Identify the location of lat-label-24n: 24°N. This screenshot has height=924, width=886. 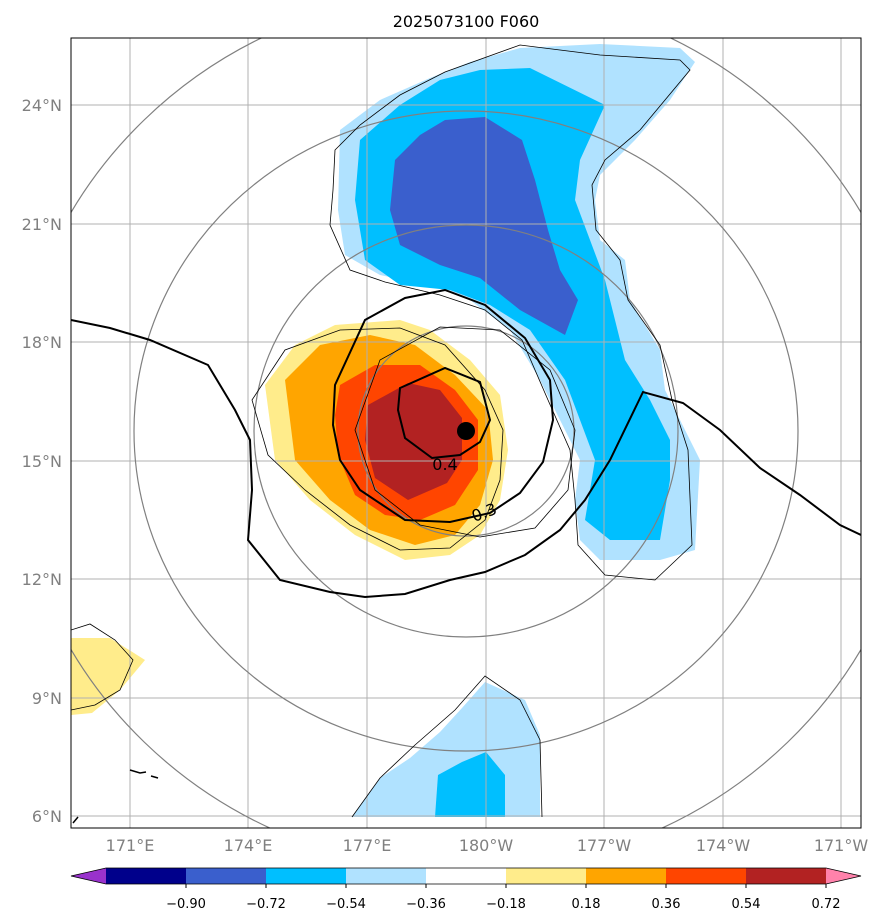
(42, 105).